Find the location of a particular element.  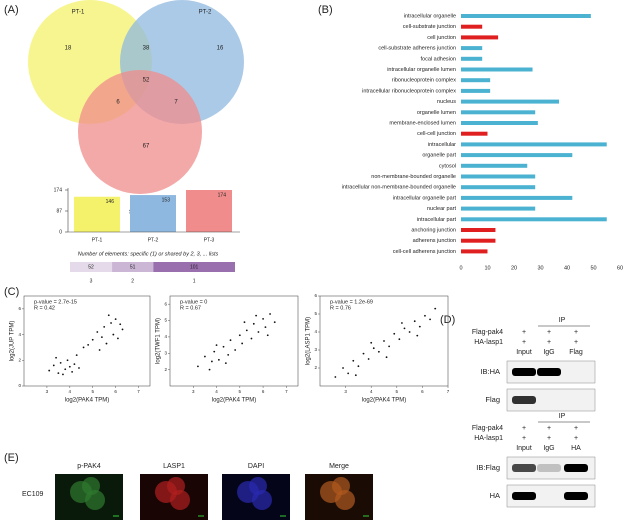

x-tick-label: 60 is located at coordinates (620, 268).